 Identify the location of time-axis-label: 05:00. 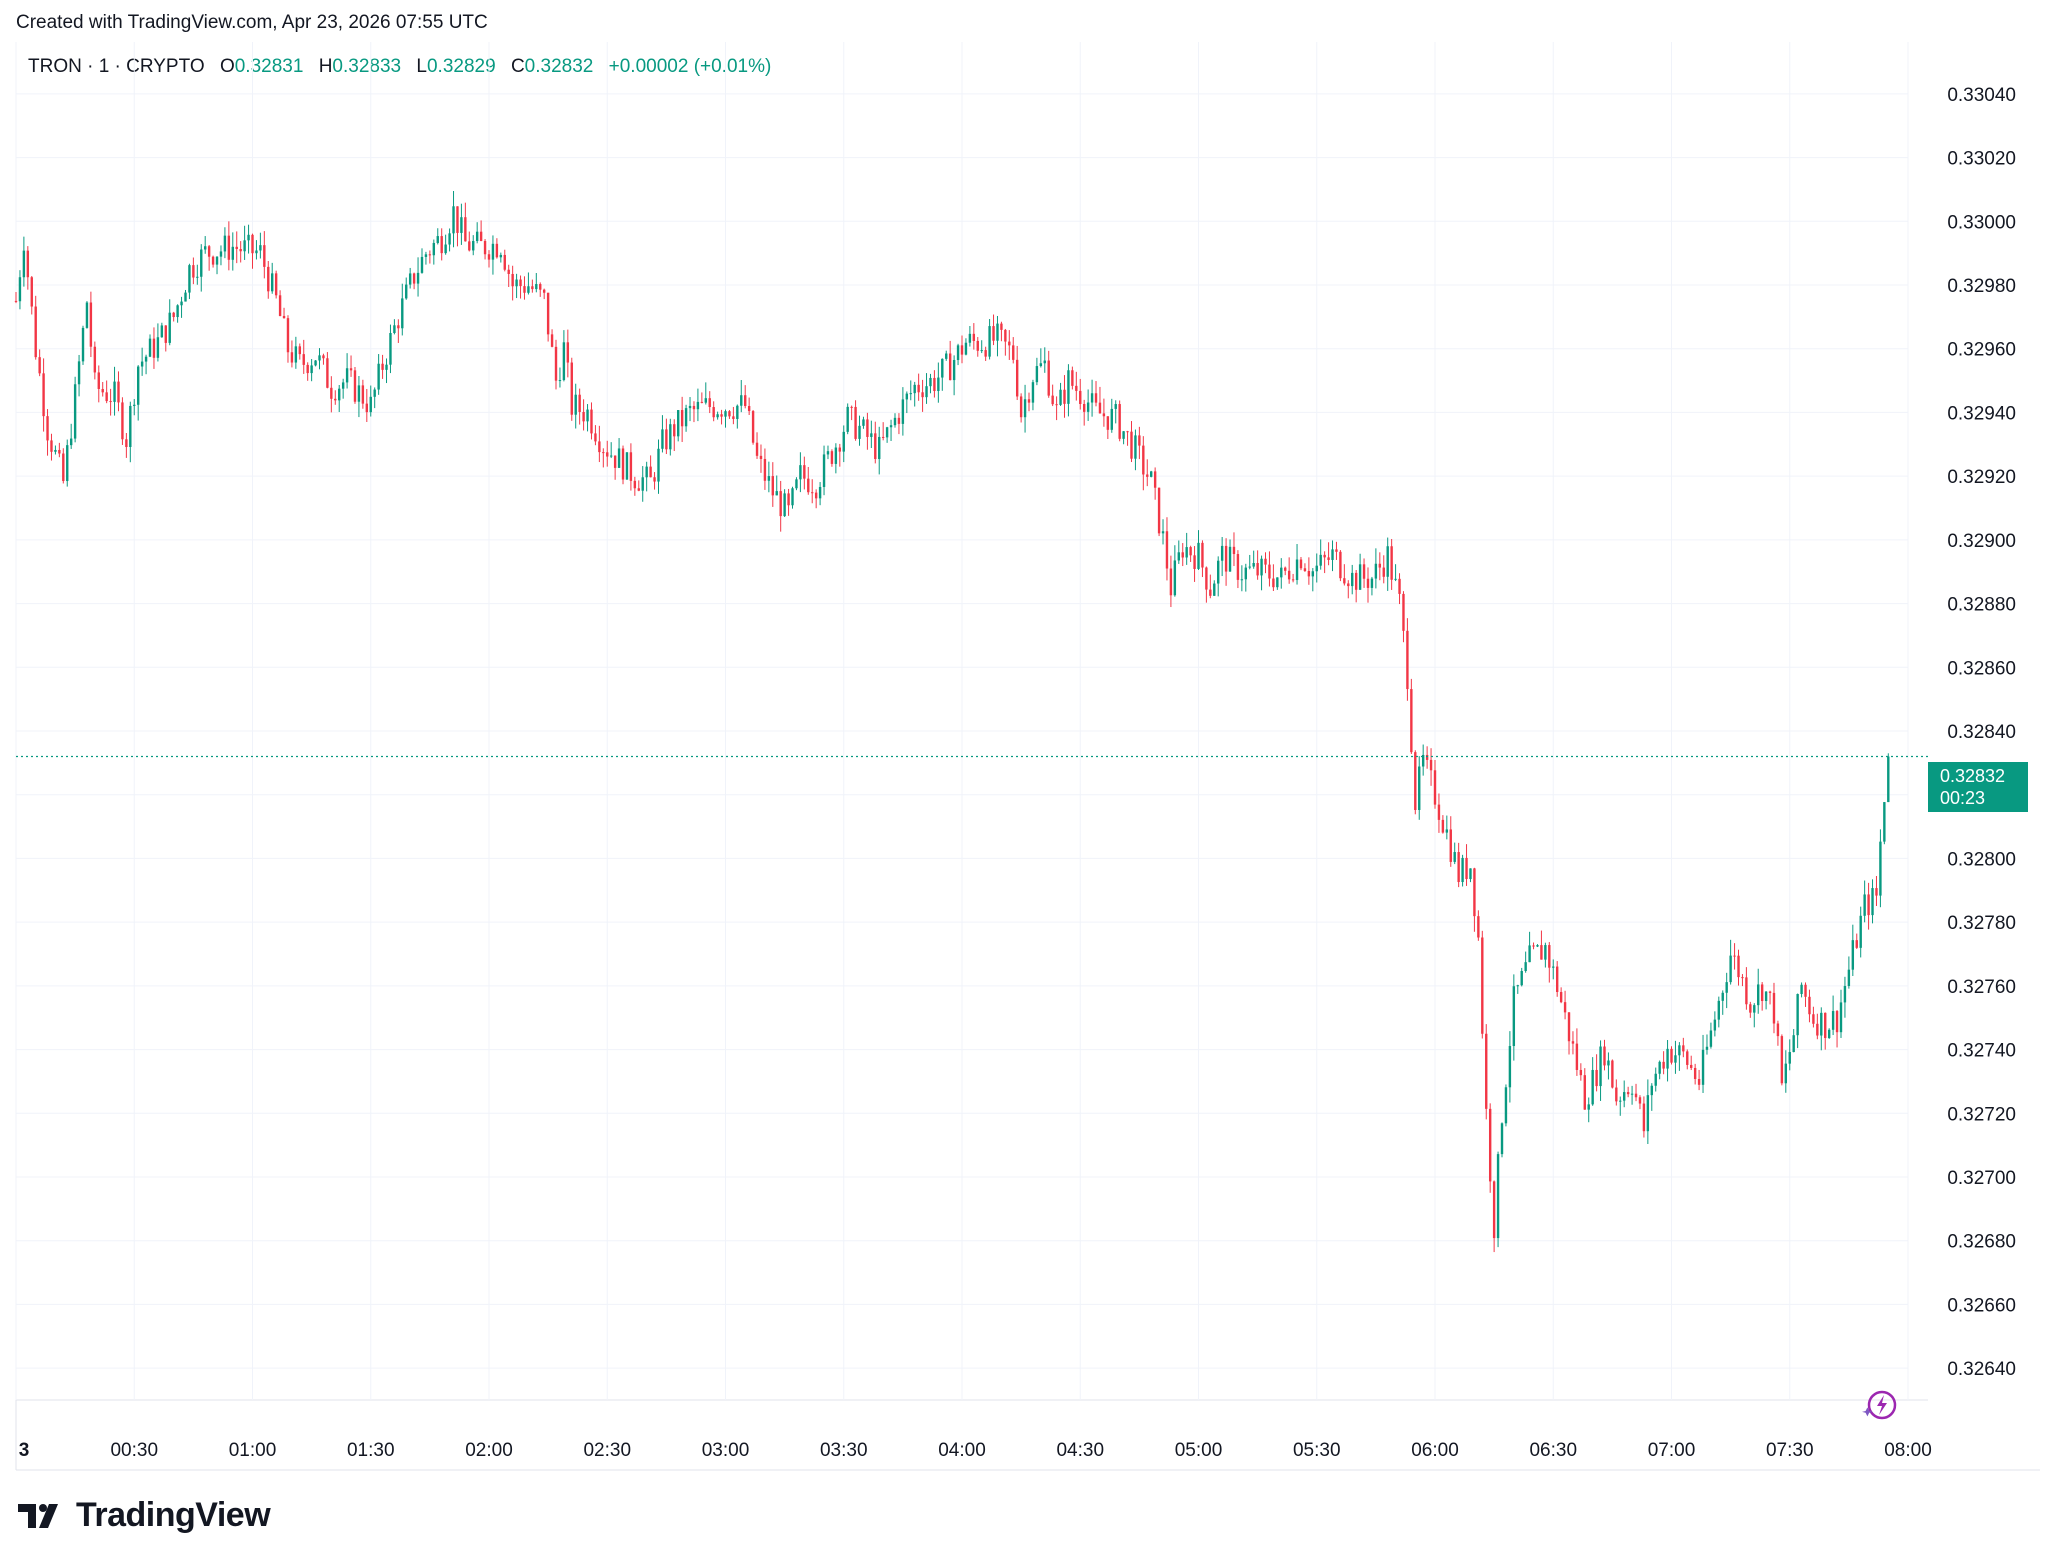
(1199, 1450).